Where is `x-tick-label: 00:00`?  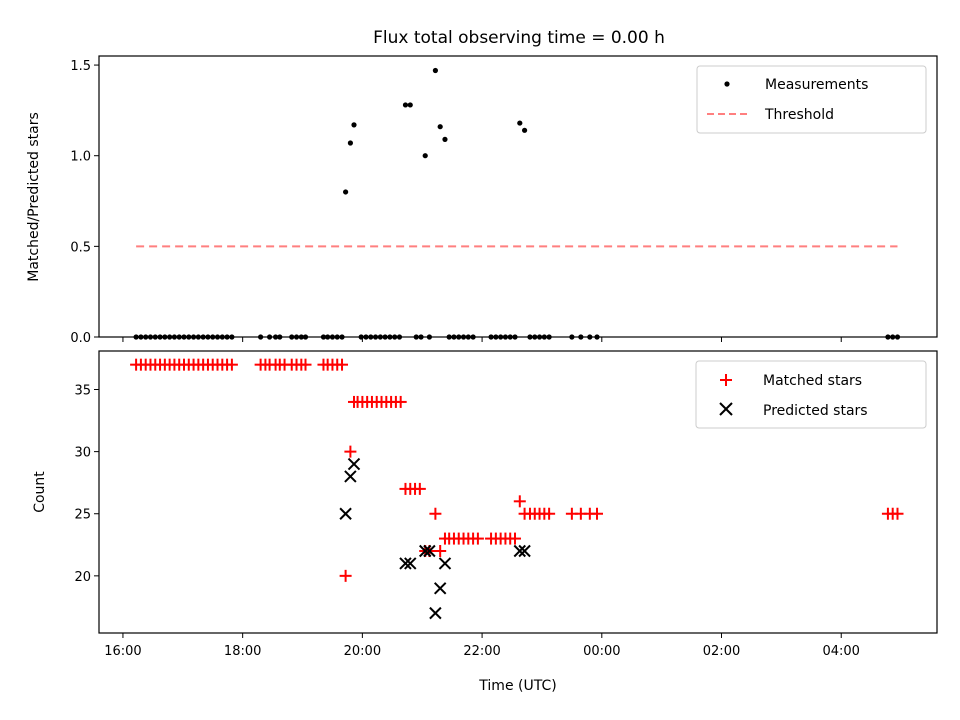 x-tick-label: 00:00 is located at coordinates (601, 651).